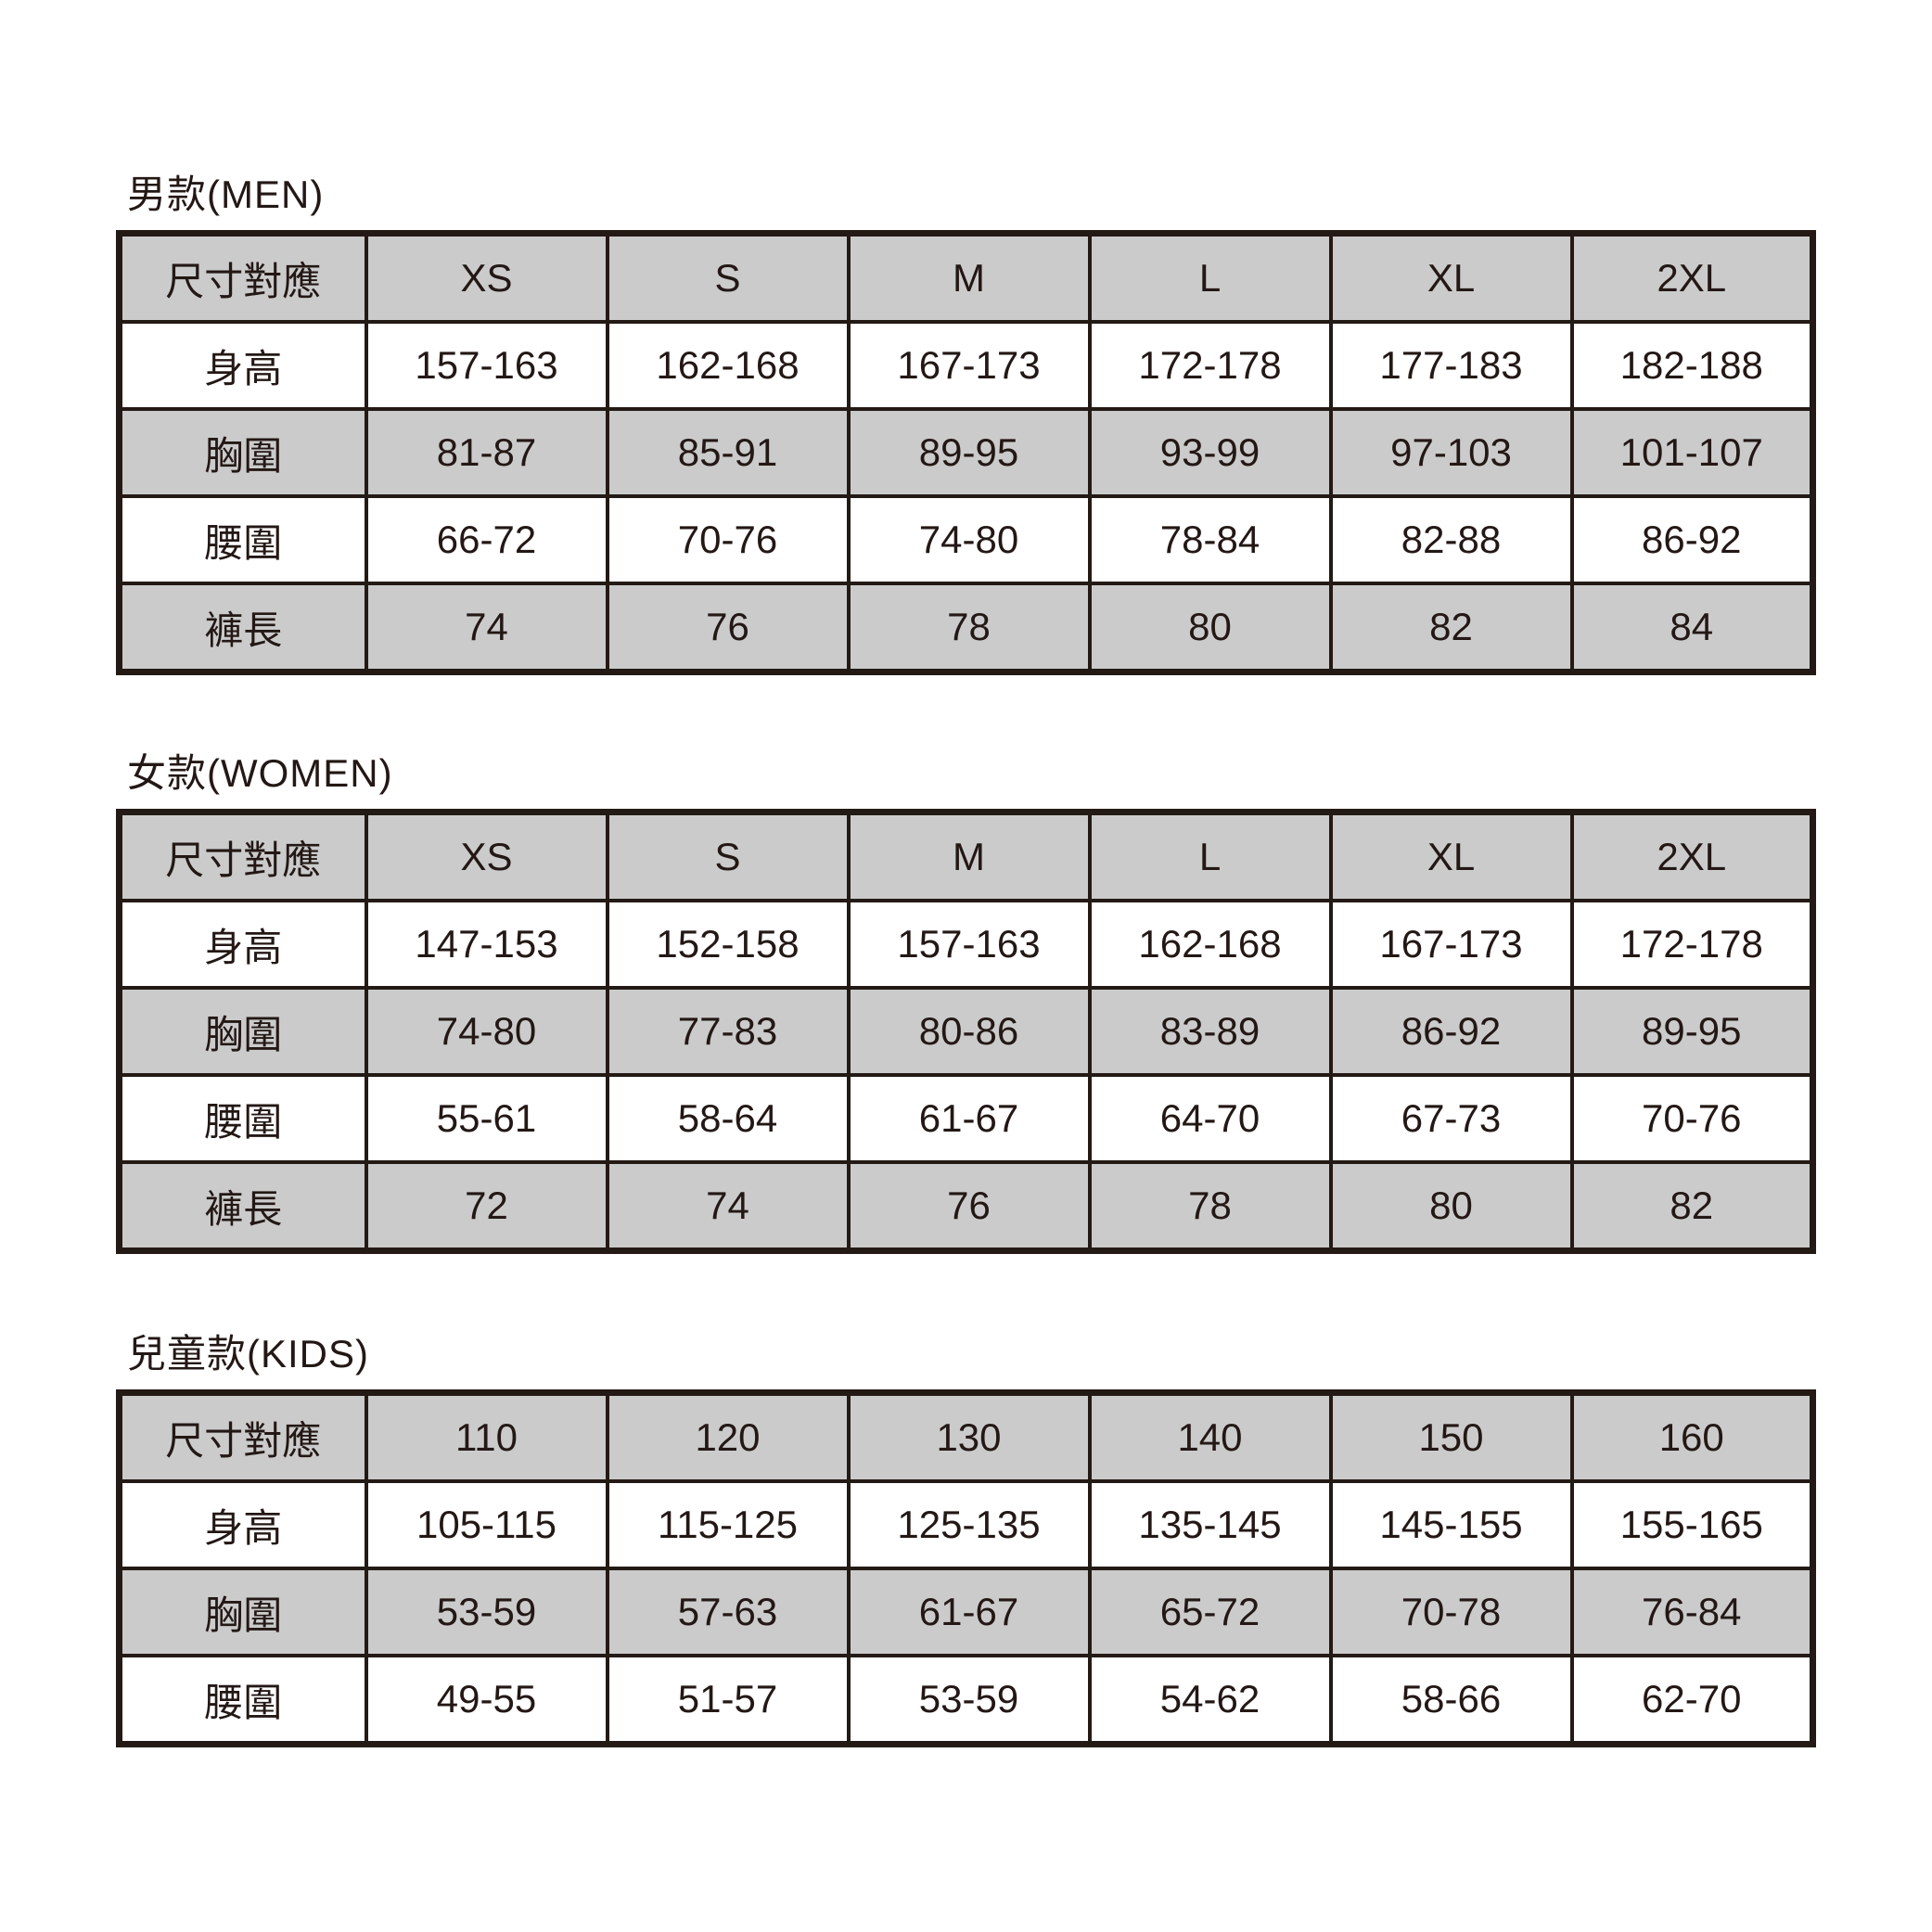 This screenshot has width=1932, height=1932. I want to click on value-cell: 76-84, so click(1692, 1612).